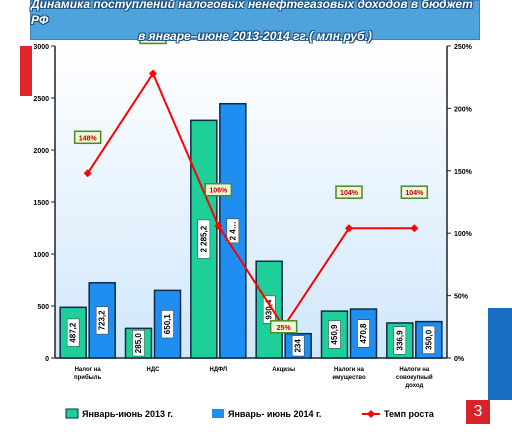 This screenshot has height=446, width=512. I want to click on bar-label: 234, so click(298, 346).